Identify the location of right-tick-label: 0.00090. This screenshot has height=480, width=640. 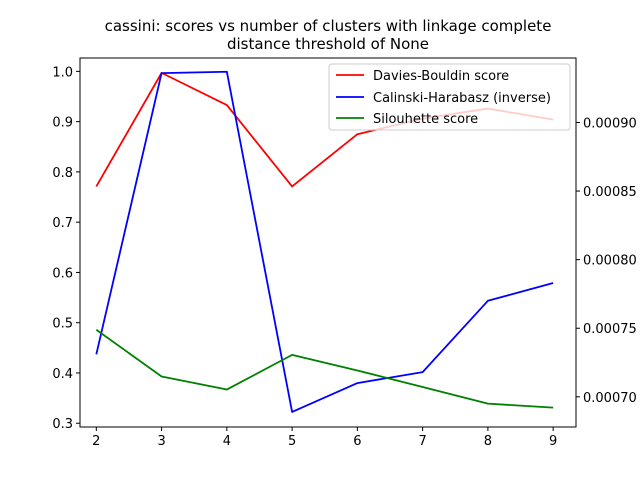
(610, 123).